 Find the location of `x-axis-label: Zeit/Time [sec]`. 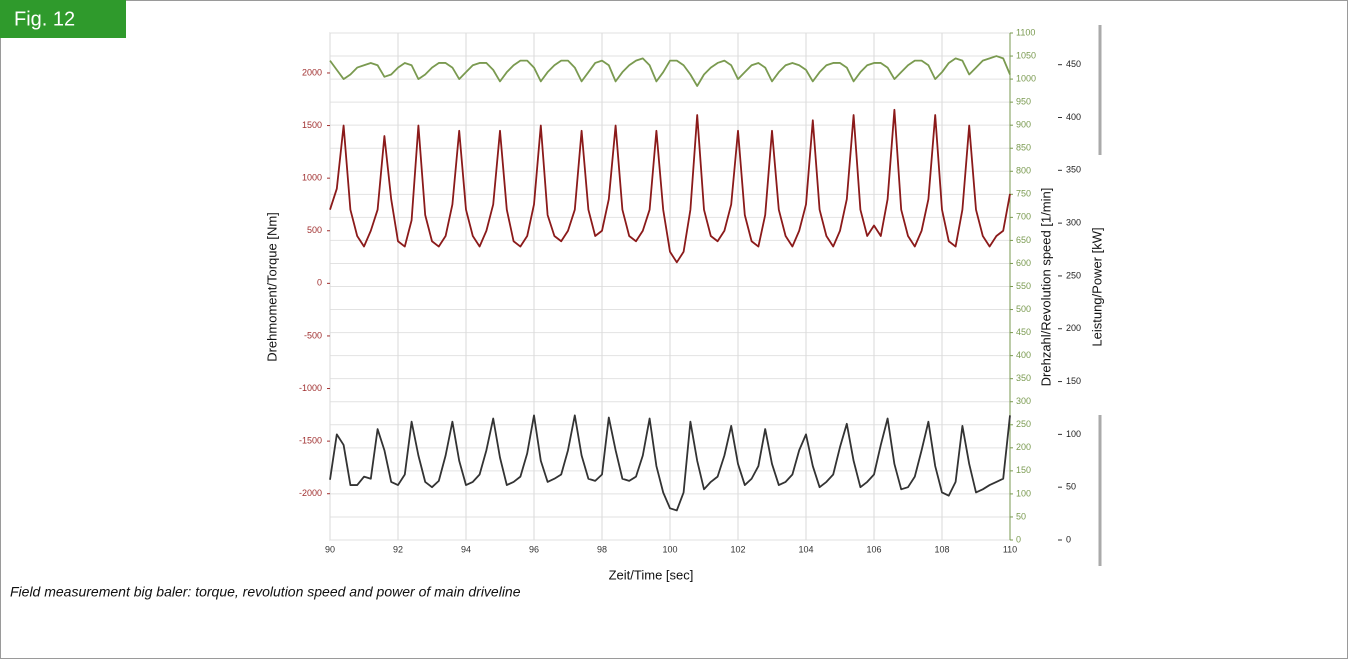

x-axis-label: Zeit/Time [sec] is located at coordinates (651, 574).